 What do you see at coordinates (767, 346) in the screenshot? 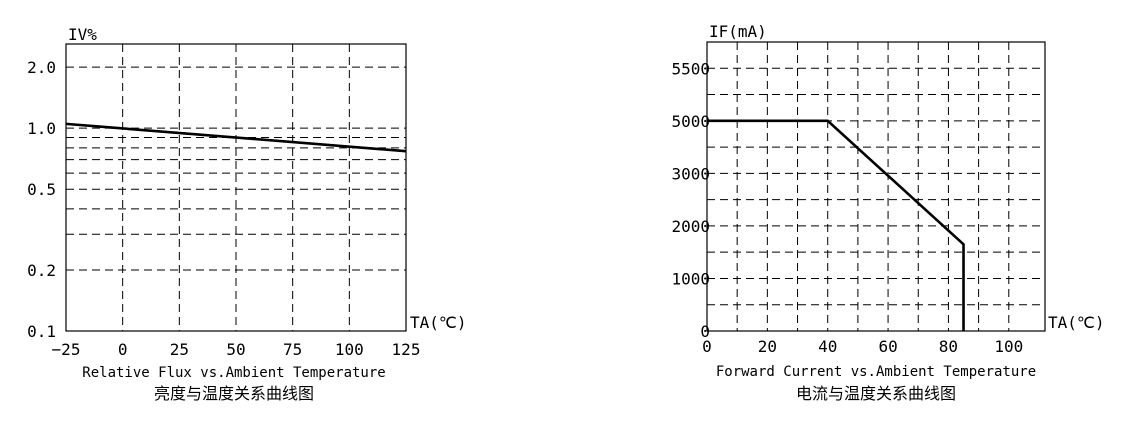
I see `current-x-tick-label: 20` at bounding box center [767, 346].